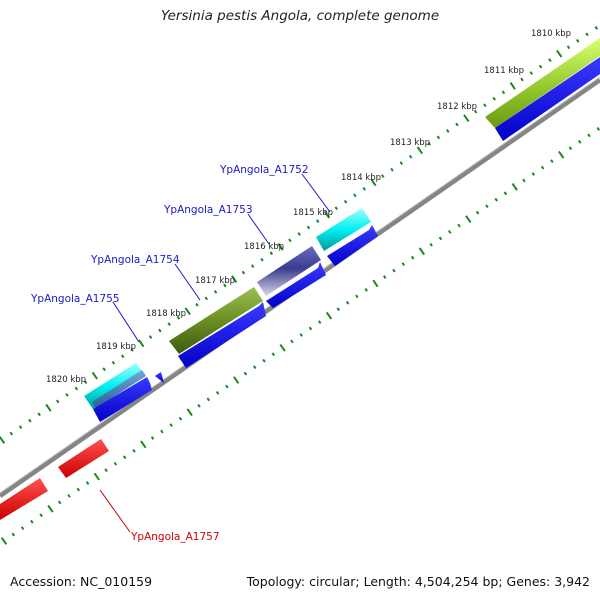 This screenshot has height=600, width=600. I want to click on tick-label-1817: 1817 kbp, so click(215, 281).